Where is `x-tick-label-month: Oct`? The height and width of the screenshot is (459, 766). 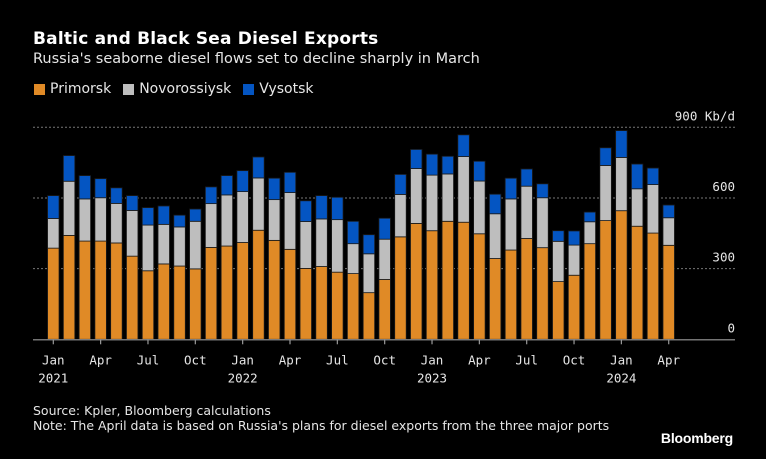
x-tick-label-month: Oct is located at coordinates (195, 359).